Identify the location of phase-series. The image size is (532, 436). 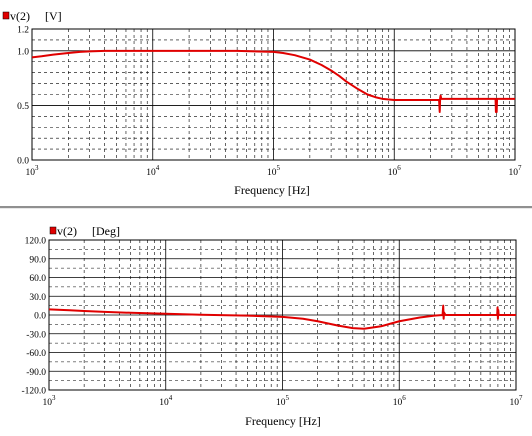
(282, 317).